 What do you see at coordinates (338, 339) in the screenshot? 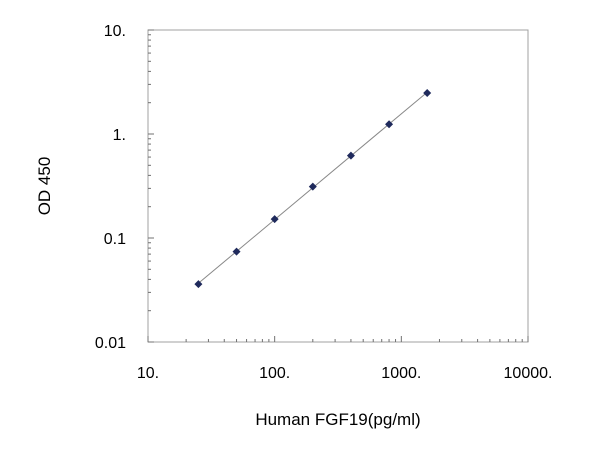
I see `x-axis-ticks` at bounding box center [338, 339].